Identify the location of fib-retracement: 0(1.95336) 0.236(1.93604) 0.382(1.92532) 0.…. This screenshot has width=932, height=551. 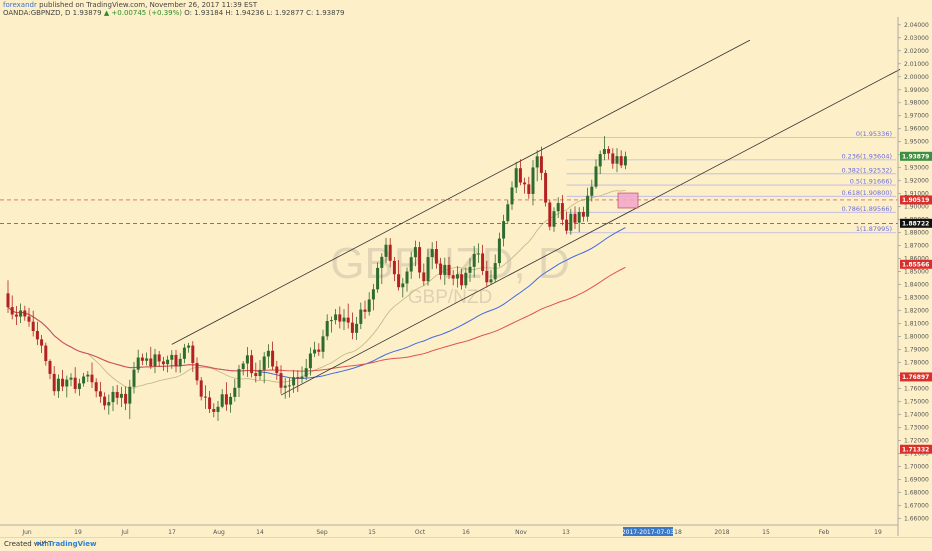
(731, 181).